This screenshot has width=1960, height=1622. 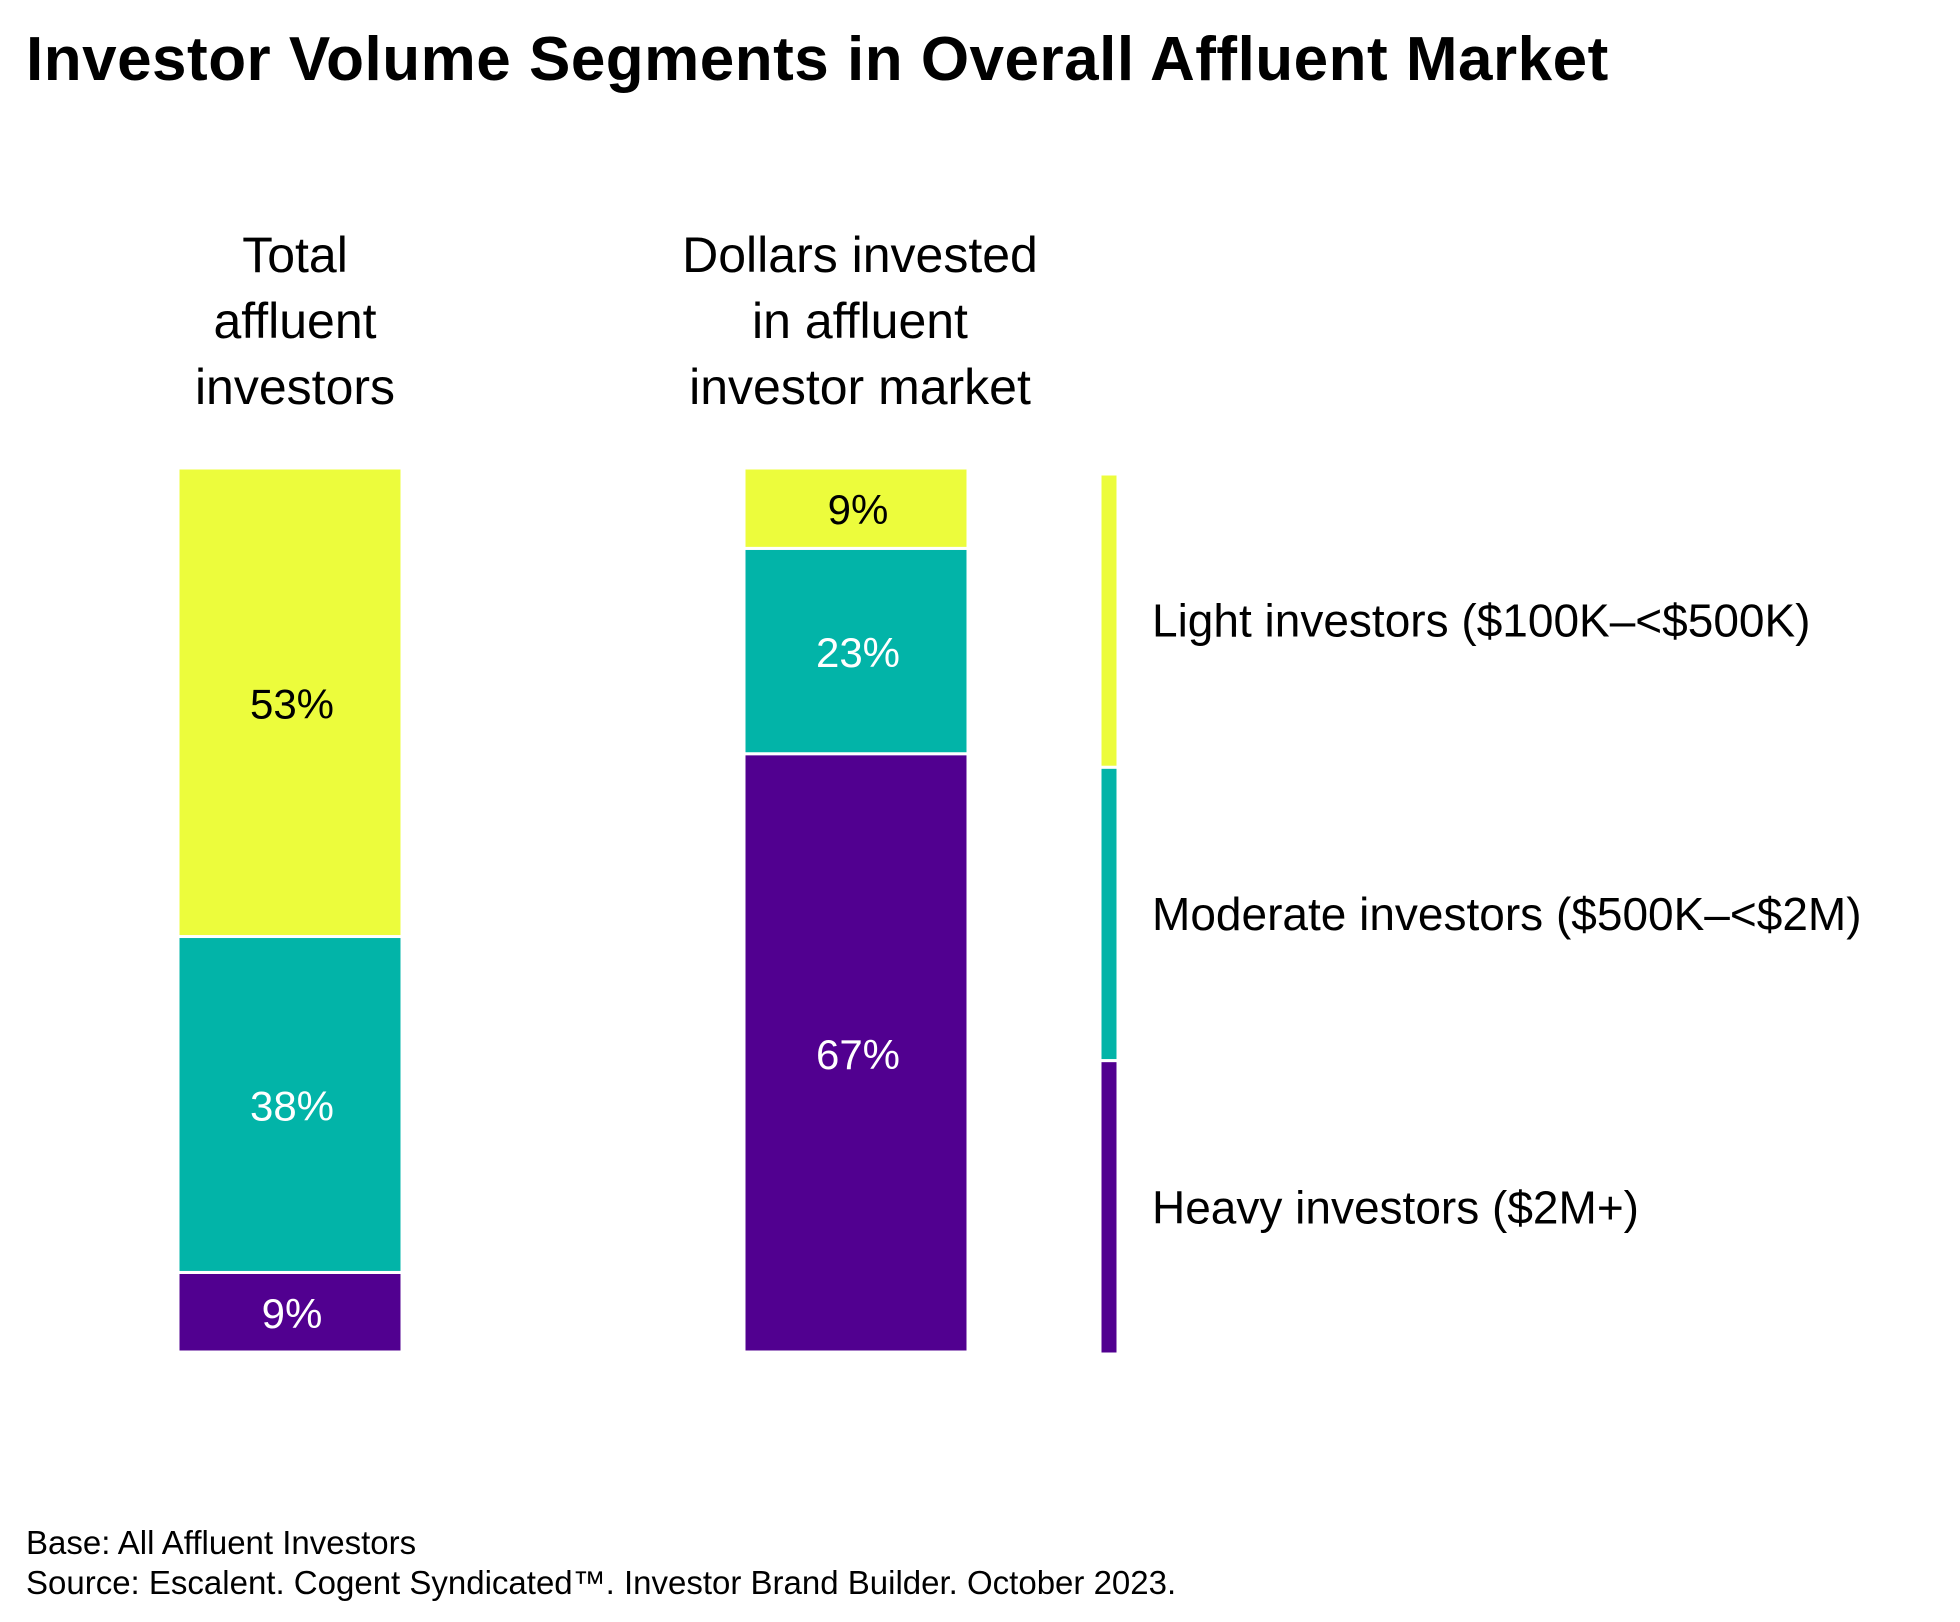 I want to click on column-header-total-affluent-investors: Total affluent investors, so click(x=297, y=321).